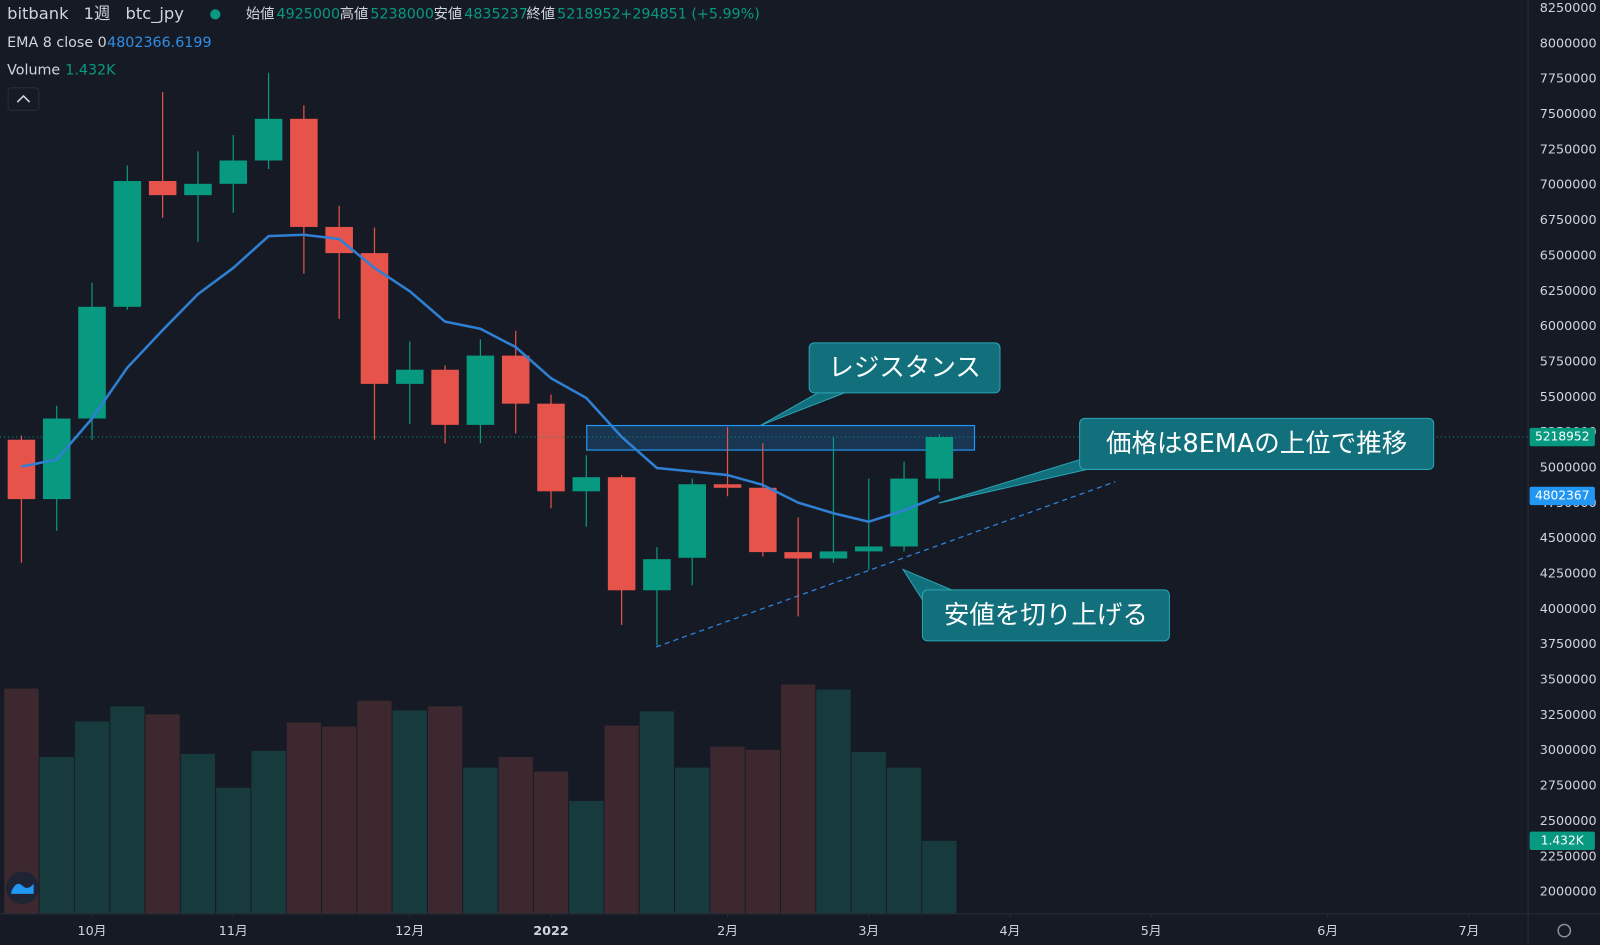 This screenshot has width=1600, height=945. I want to click on y-tick-label: 6000000, so click(1568, 326).